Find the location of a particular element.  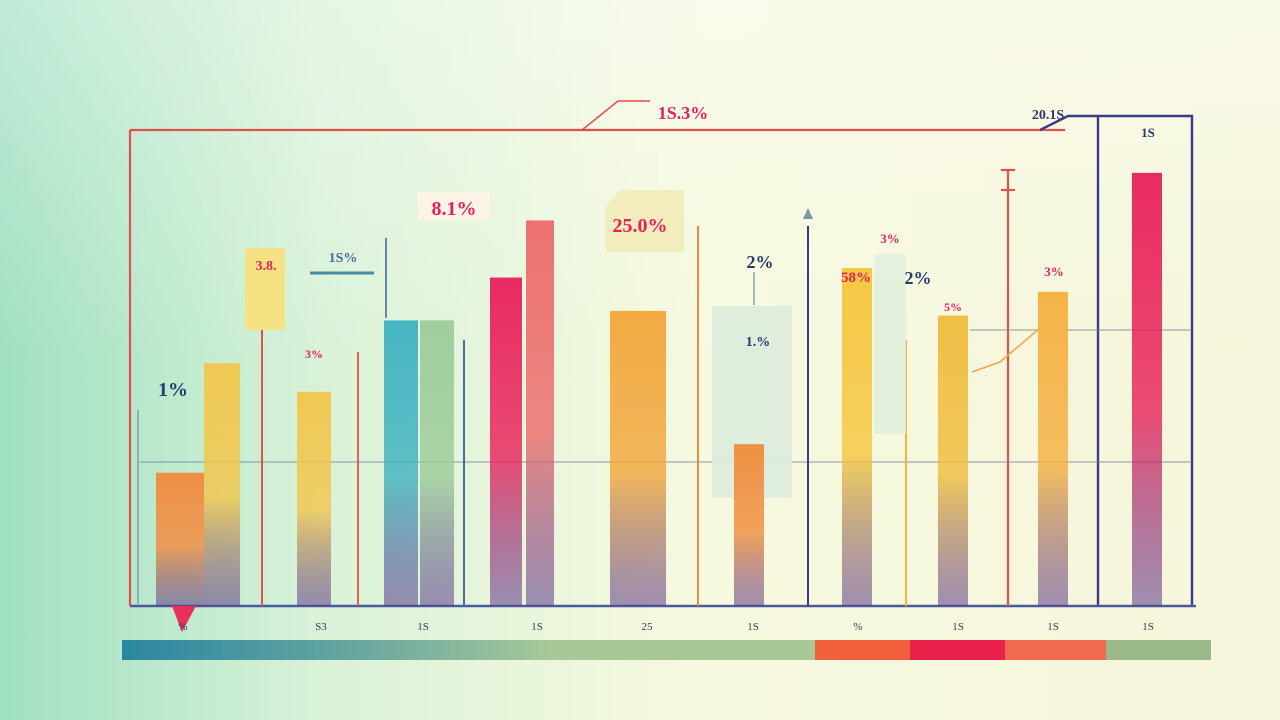

data-label: 1S% is located at coordinates (343, 258).